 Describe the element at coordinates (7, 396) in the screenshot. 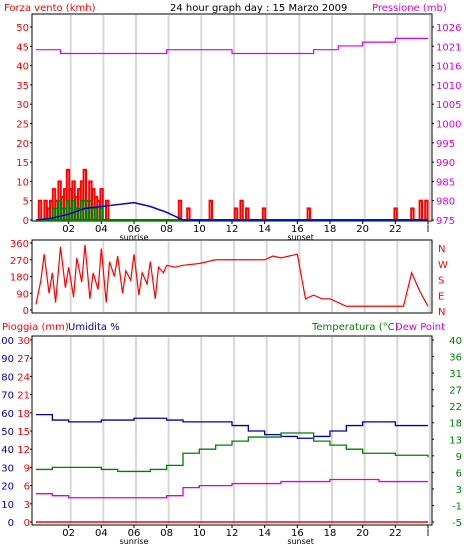

I see `humidity-tick-label: 70` at that location.